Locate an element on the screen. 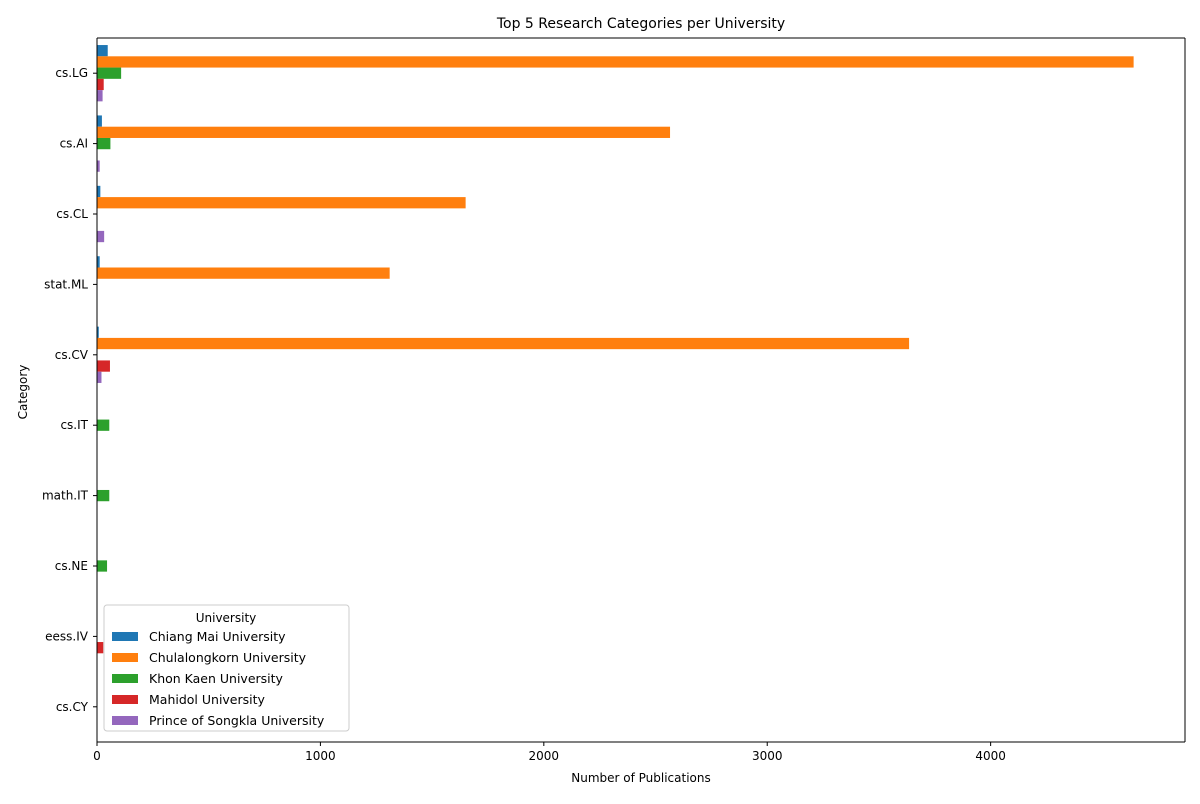 This screenshot has height=804, width=1200. legend-title: University is located at coordinates (226, 618).